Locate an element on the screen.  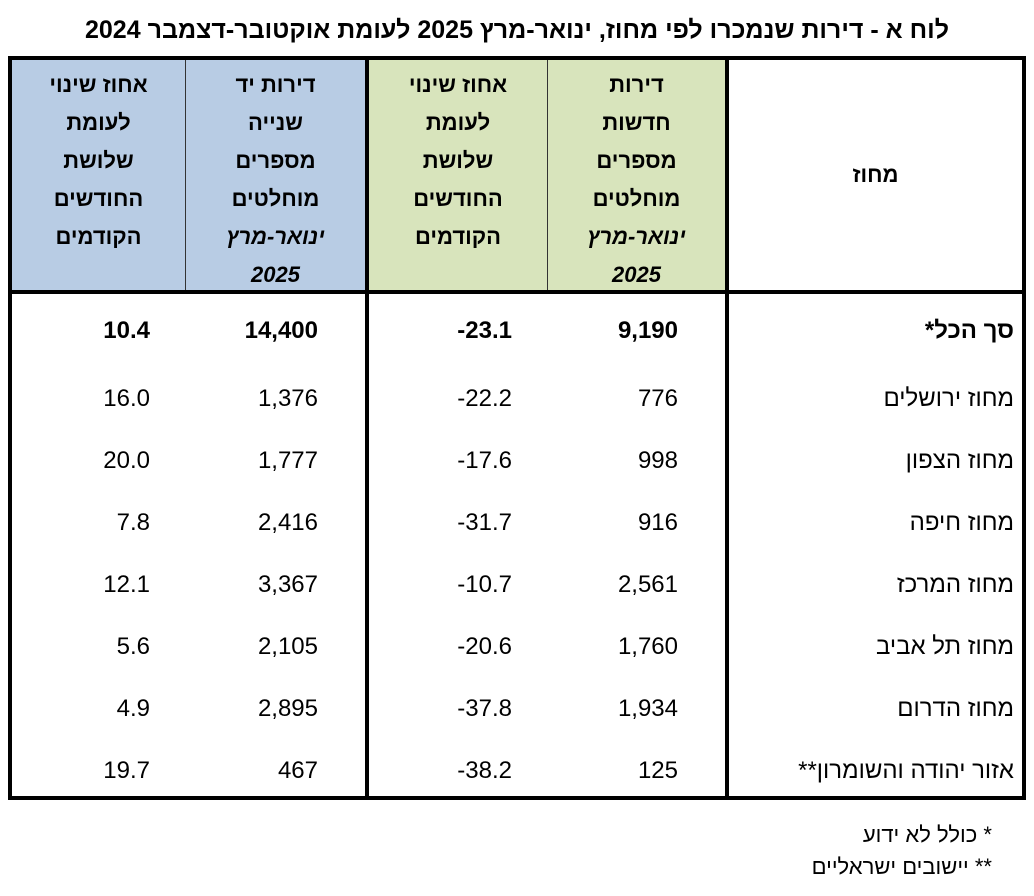
cell-new: 998 is located at coordinates (657, 460).